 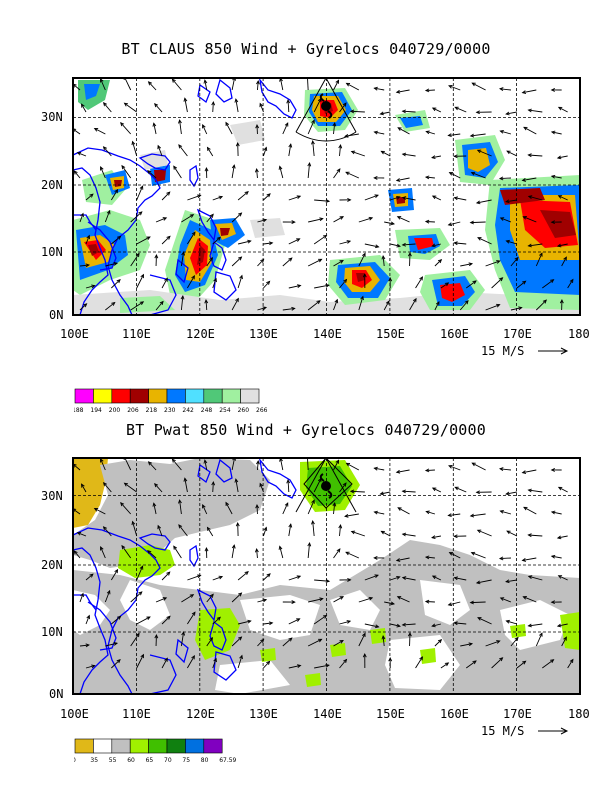 What do you see at coordinates (263, 334) in the screenshot?
I see `map1-lon-130e: 130E` at bounding box center [263, 334].